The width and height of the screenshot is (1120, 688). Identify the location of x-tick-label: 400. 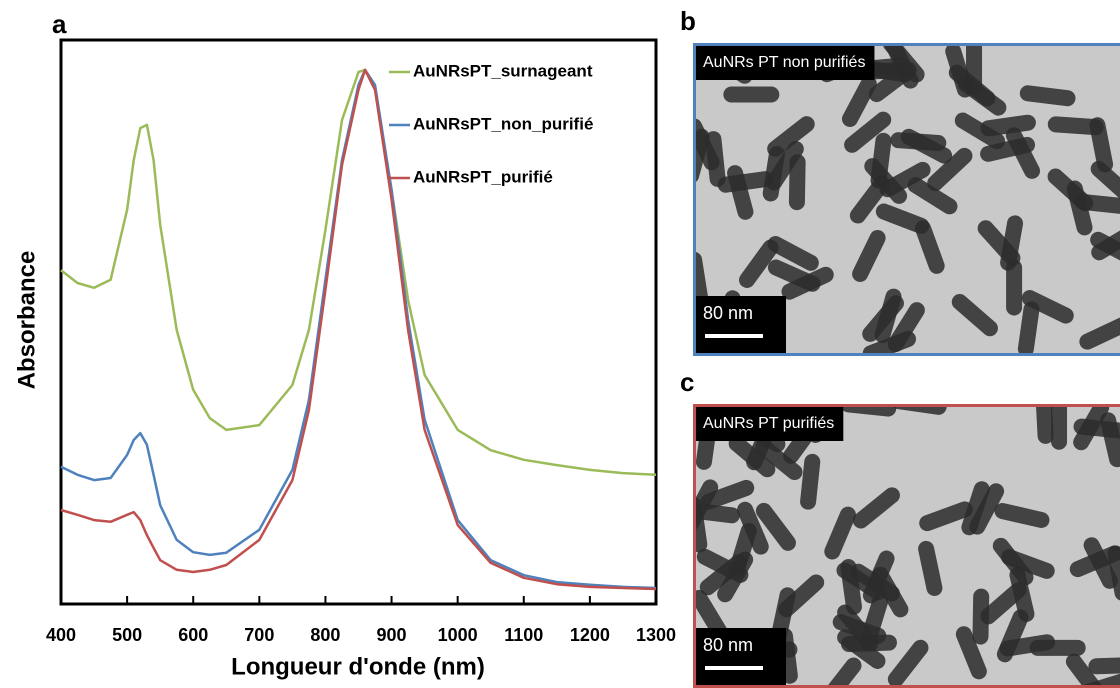
(61, 635).